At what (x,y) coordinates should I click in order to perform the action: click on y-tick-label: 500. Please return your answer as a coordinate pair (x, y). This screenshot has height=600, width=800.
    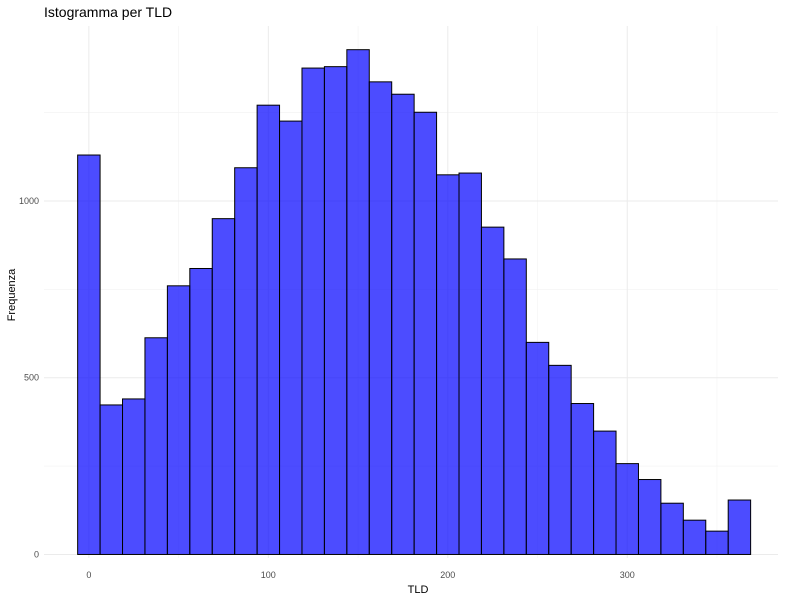
    Looking at the image, I should click on (31, 378).